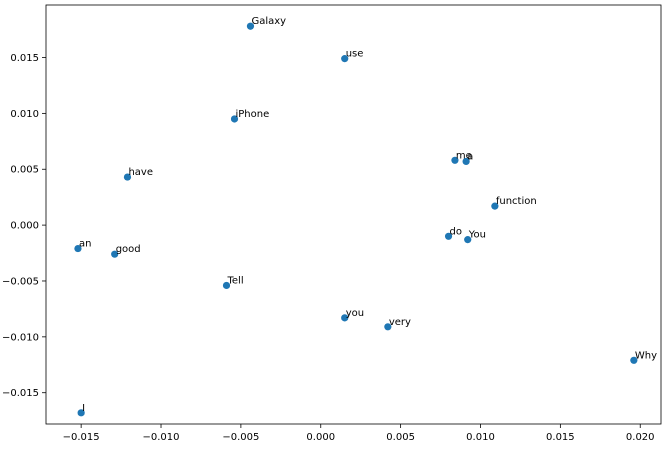 Image resolution: width=670 pixels, height=460 pixels. Describe the element at coordinates (477, 235) in the screenshot. I see `point-label: You` at that location.